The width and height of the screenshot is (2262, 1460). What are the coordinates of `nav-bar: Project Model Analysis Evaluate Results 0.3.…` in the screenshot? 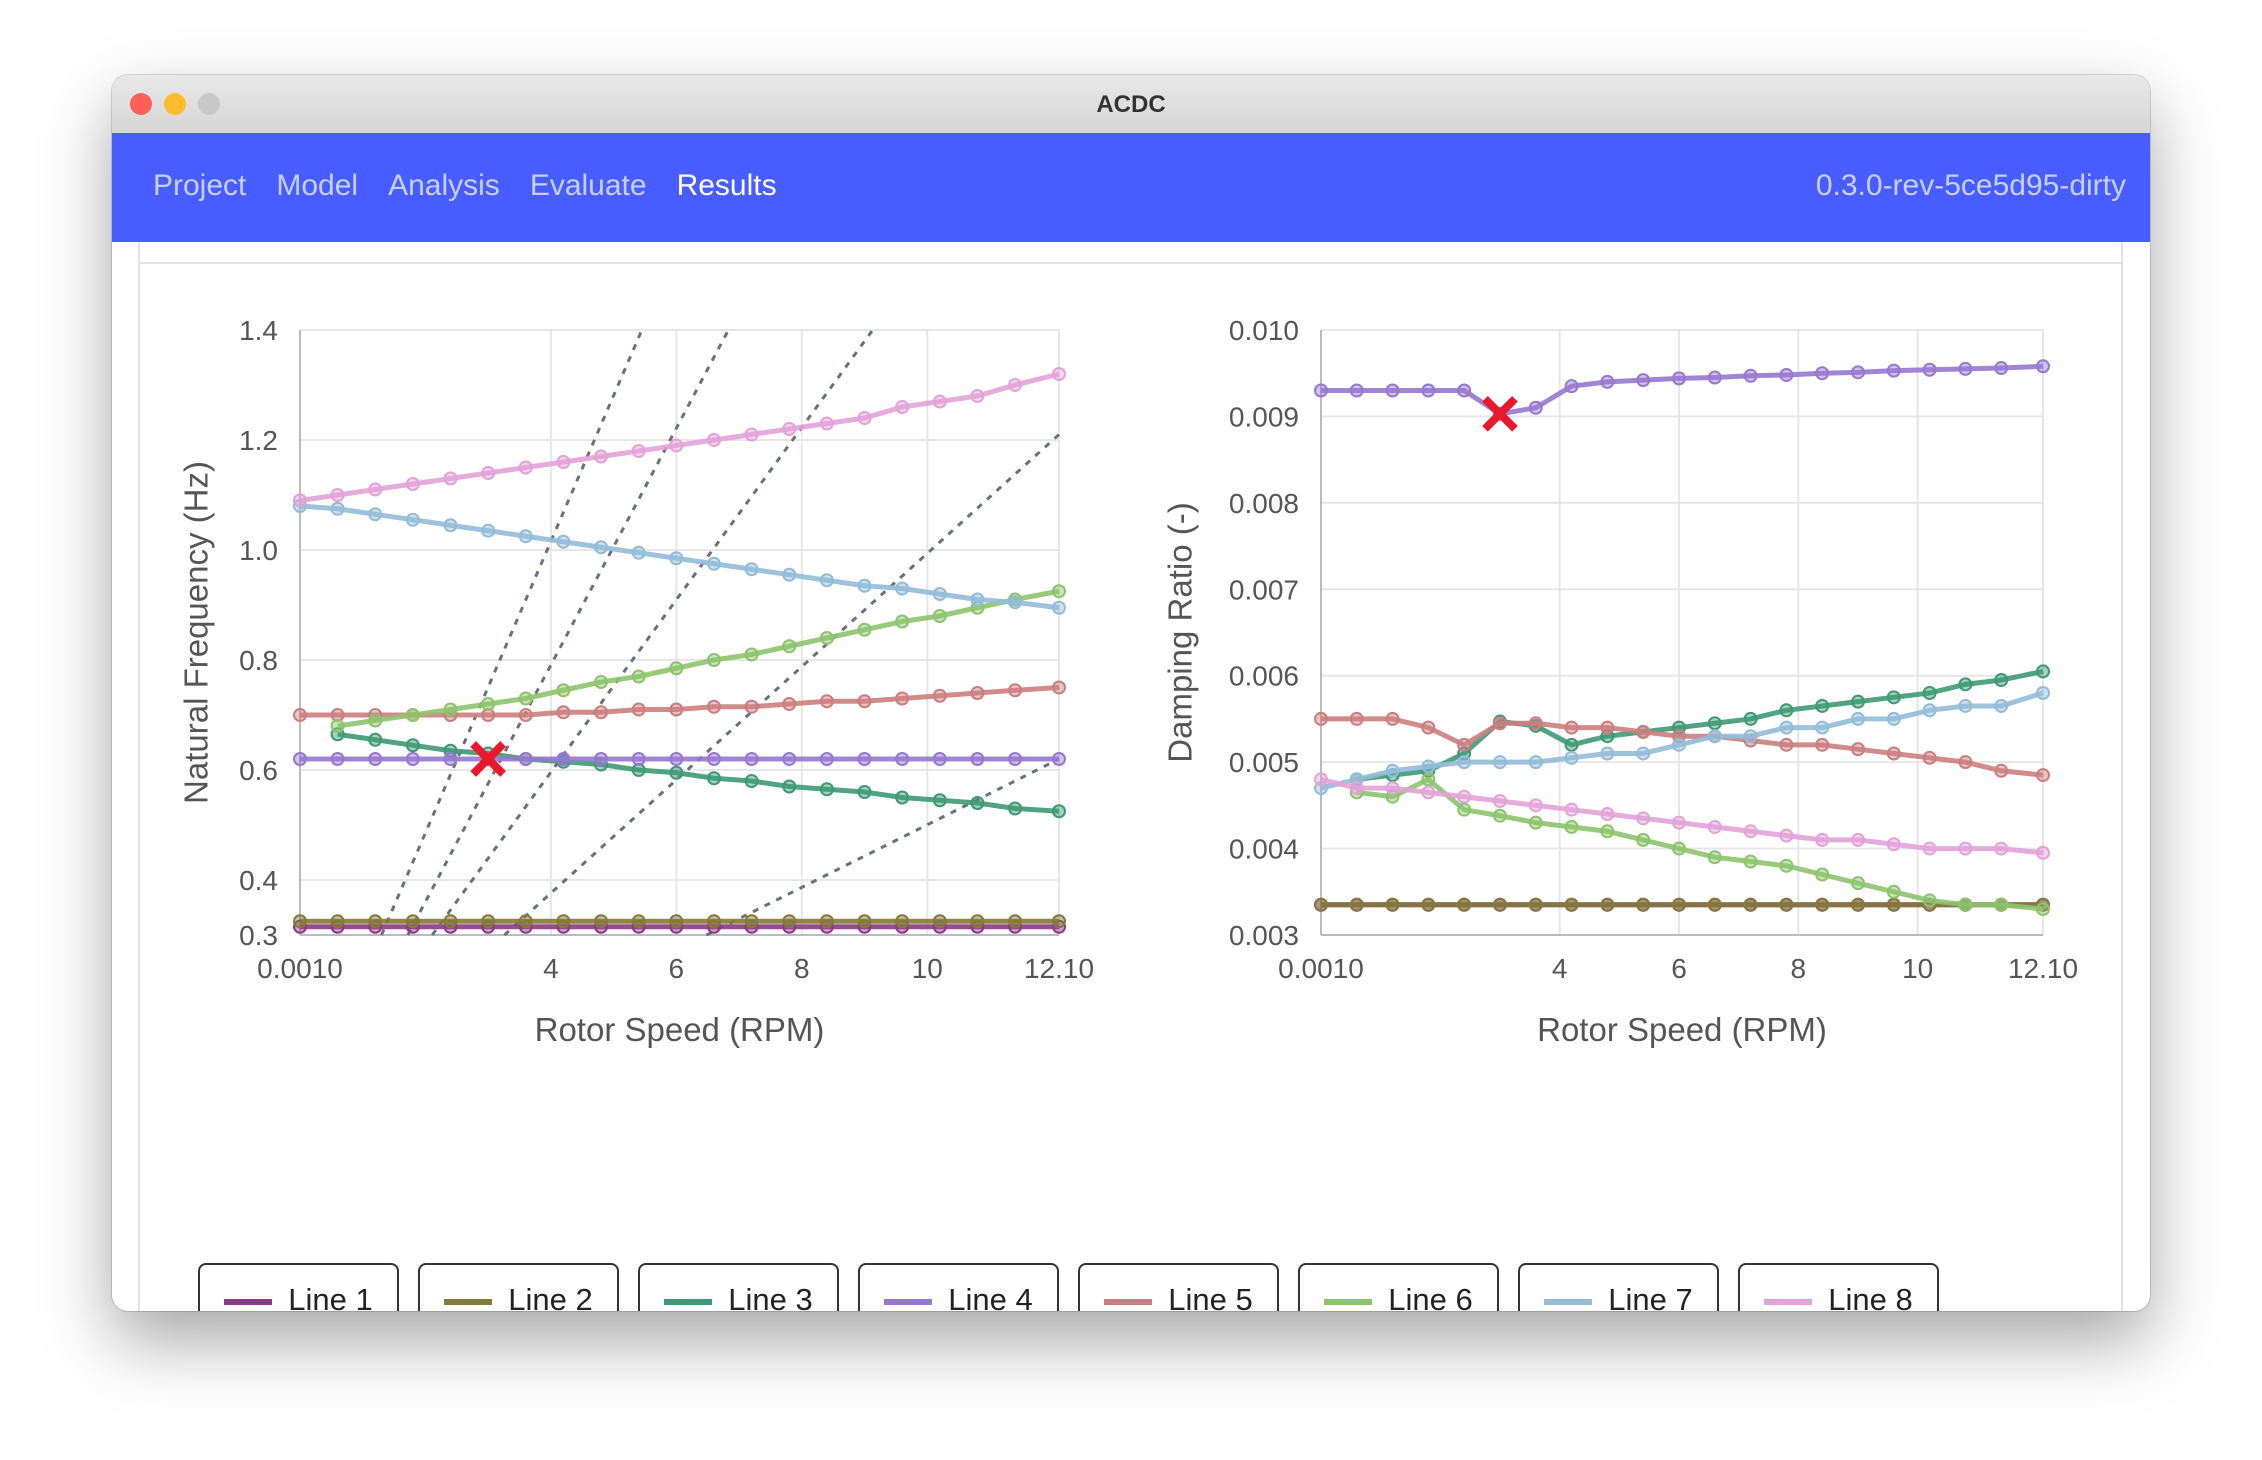 It's located at (1131, 187).